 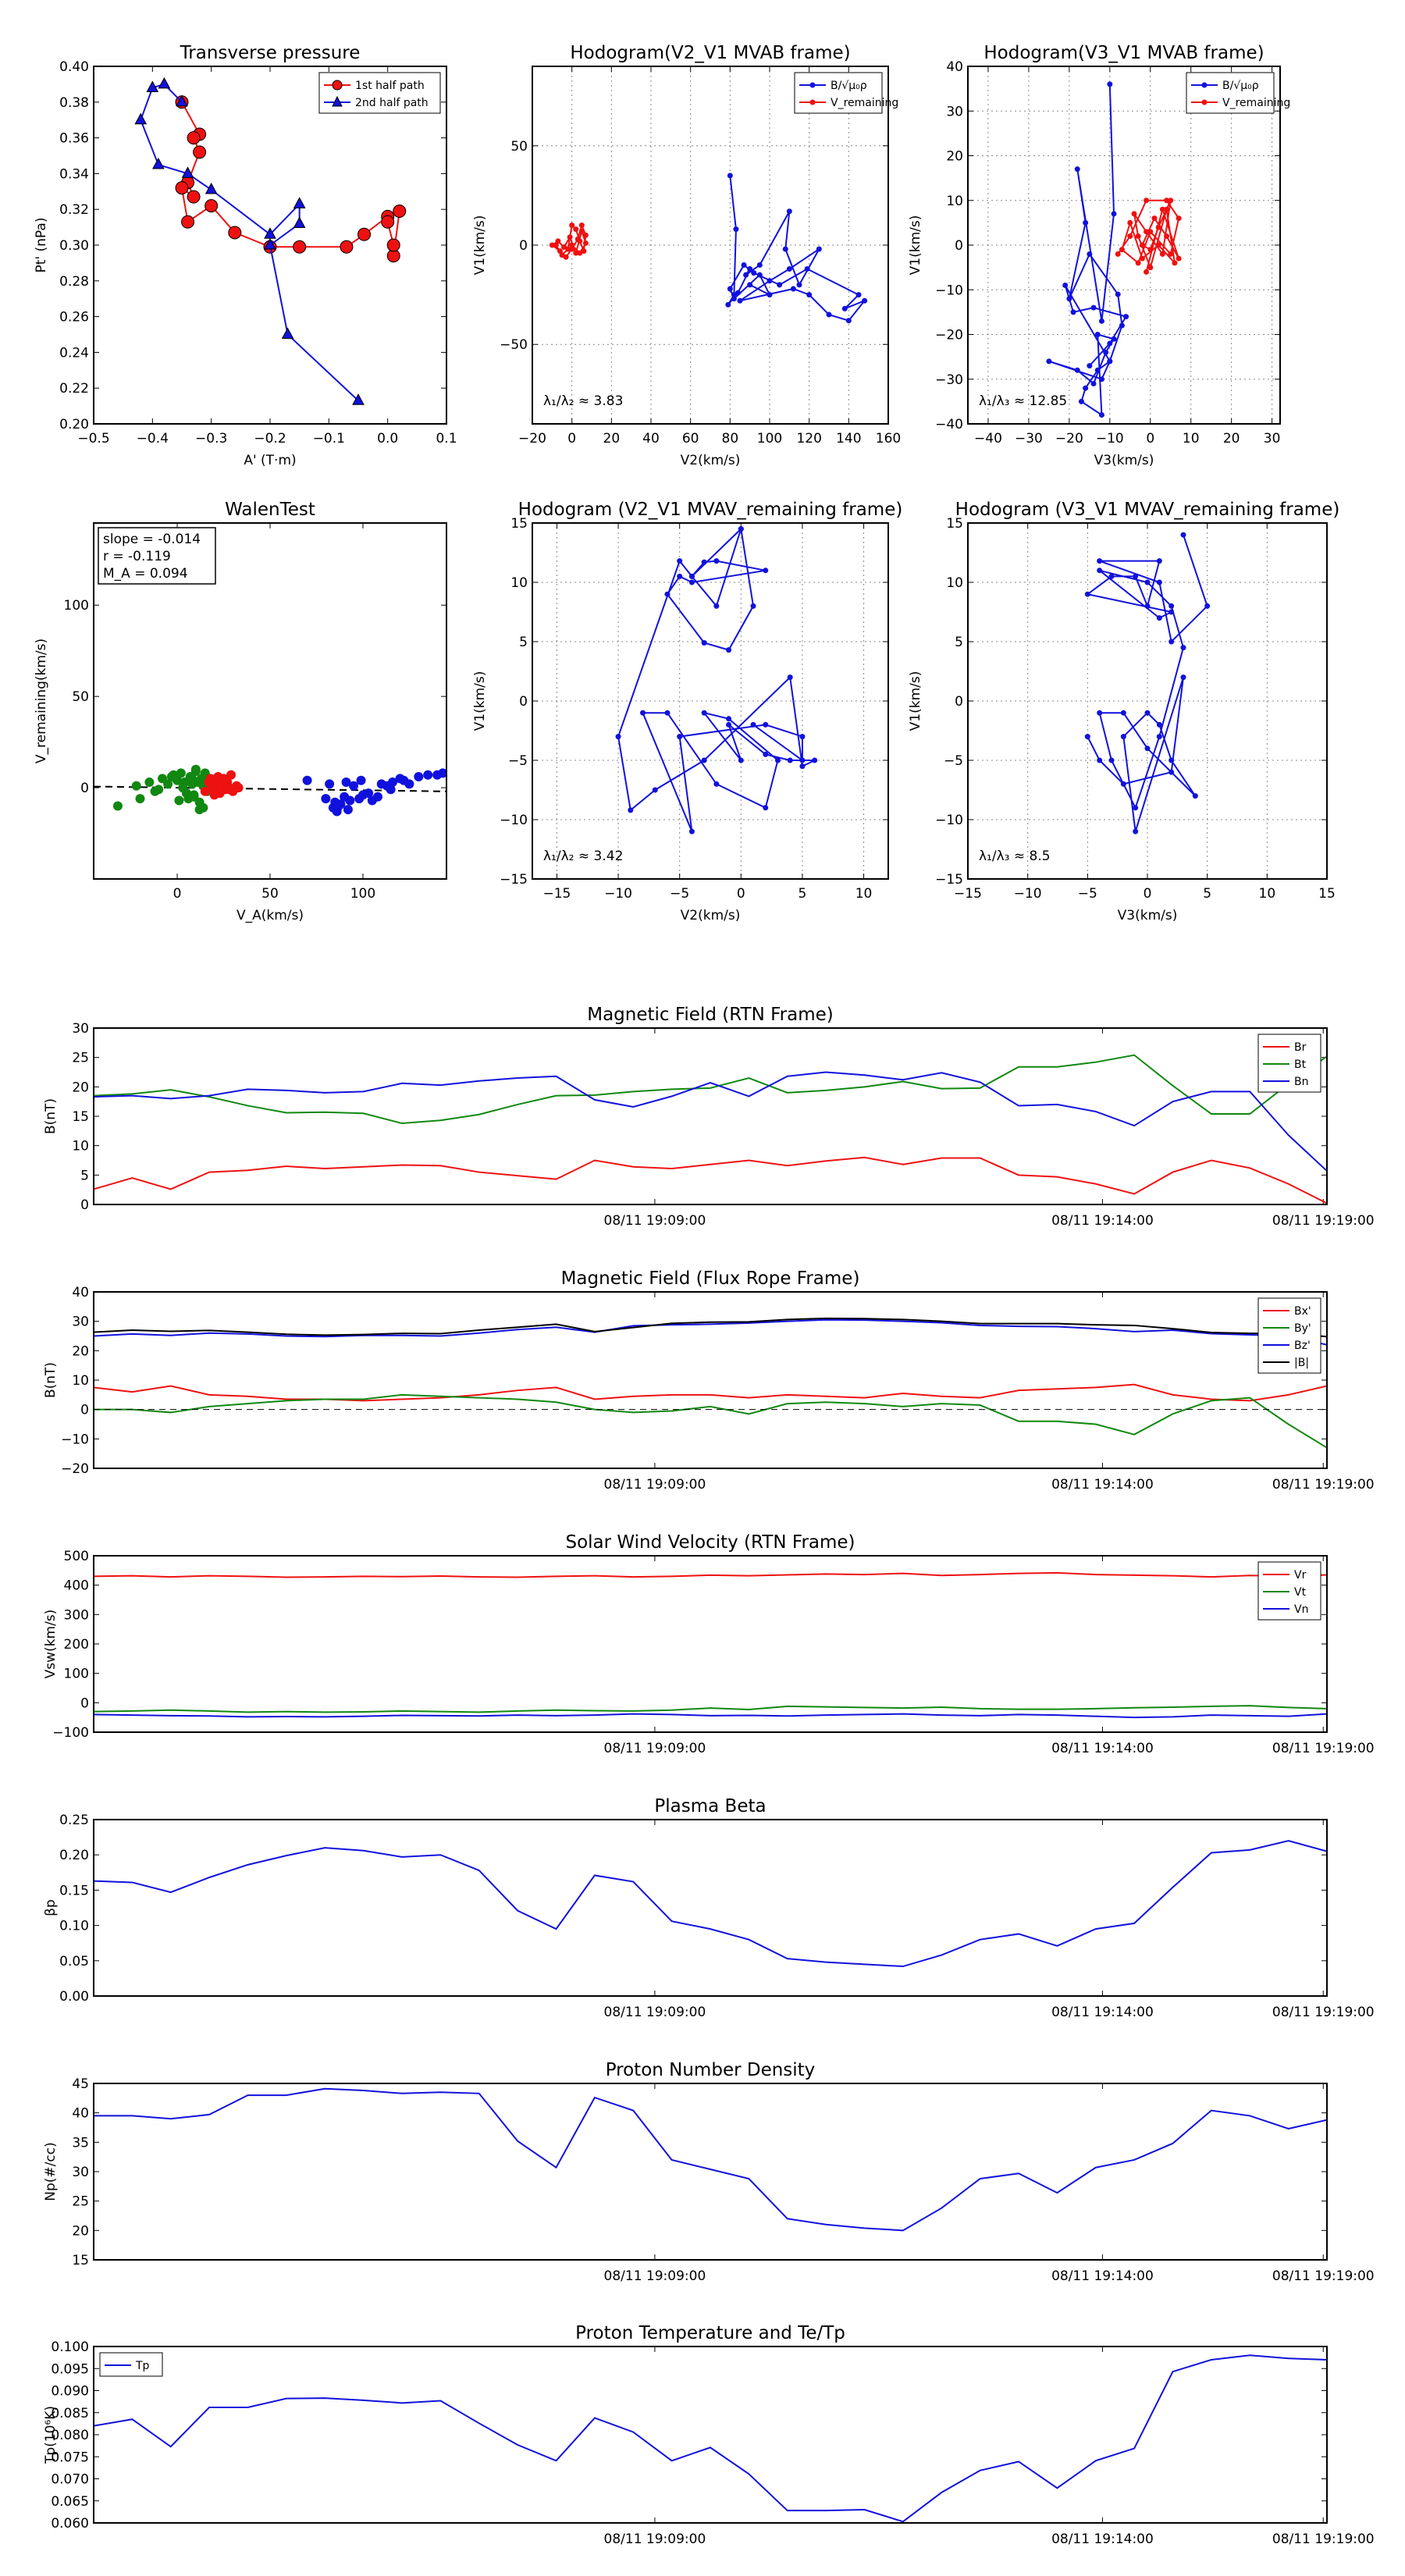 What do you see at coordinates (655, 2012) in the screenshot?
I see `x-tick-label: 08/11 19:09:00` at bounding box center [655, 2012].